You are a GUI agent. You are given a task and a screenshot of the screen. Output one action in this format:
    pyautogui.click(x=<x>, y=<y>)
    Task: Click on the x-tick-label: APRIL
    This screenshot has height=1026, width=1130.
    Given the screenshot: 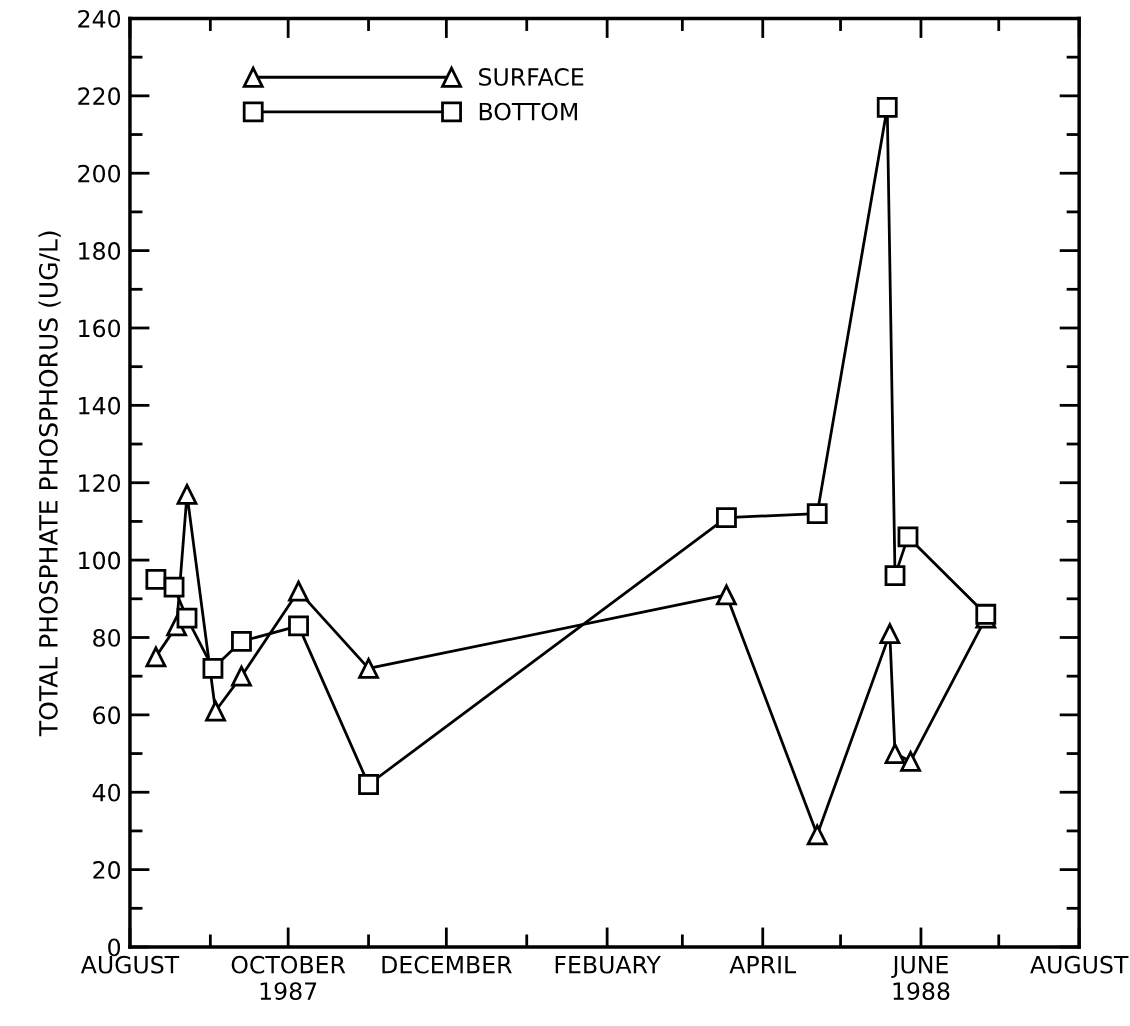 What is the action you would take?
    pyautogui.click(x=763, y=965)
    